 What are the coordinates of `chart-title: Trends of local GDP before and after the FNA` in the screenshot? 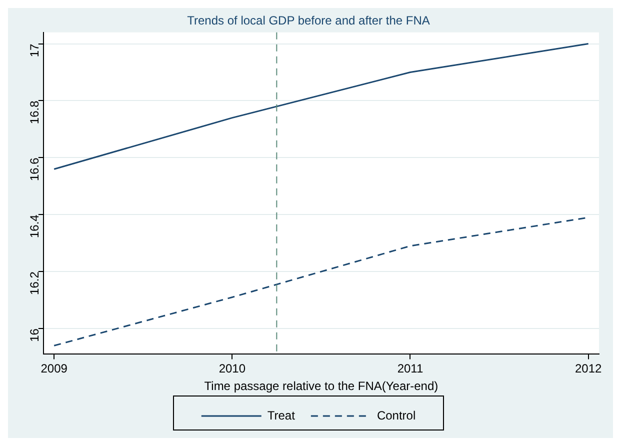 It's located at (308, 21).